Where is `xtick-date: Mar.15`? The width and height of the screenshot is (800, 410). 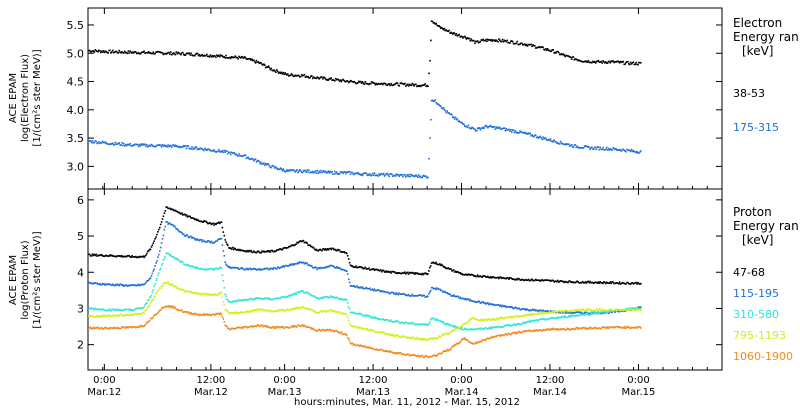
xtick-date: Mar.15 is located at coordinates (639, 392).